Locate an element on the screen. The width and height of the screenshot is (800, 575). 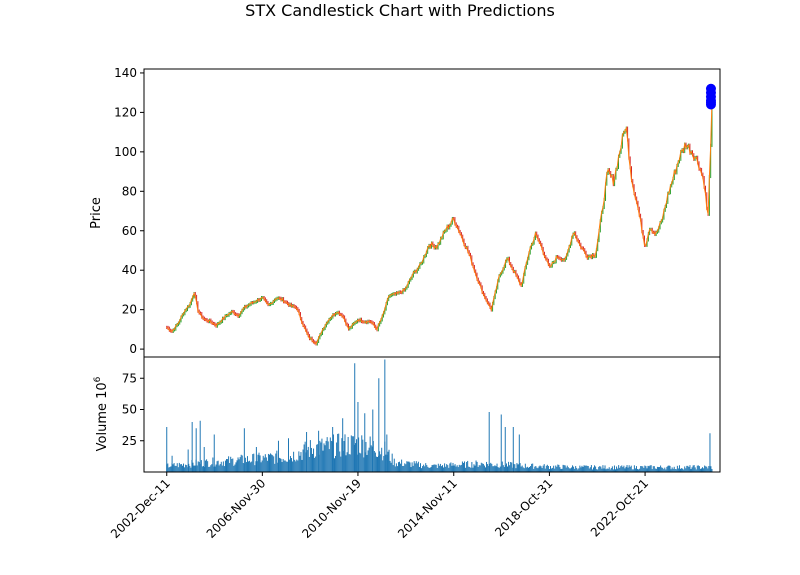
price-tick-label: 80 is located at coordinates (129, 191).